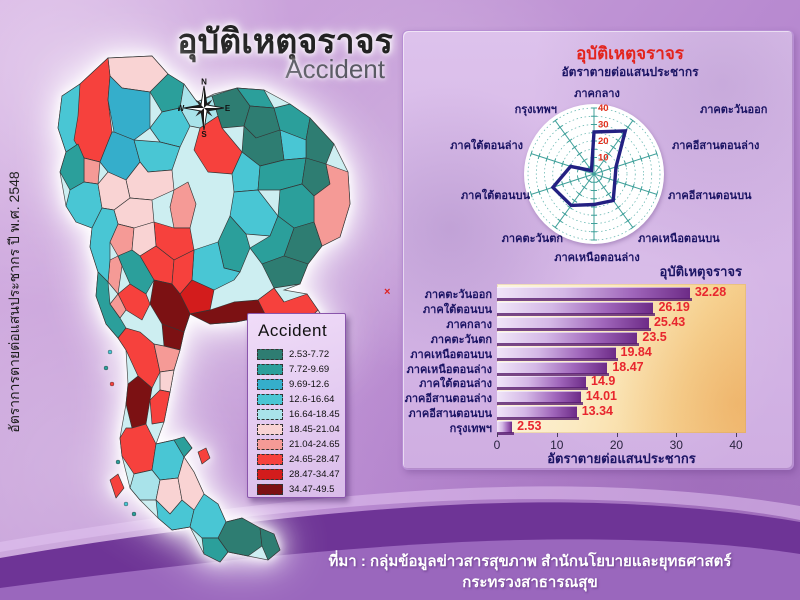 The width and height of the screenshot is (800, 600). What do you see at coordinates (736, 445) in the screenshot?
I see `x-axis-tick-label: 40` at bounding box center [736, 445].